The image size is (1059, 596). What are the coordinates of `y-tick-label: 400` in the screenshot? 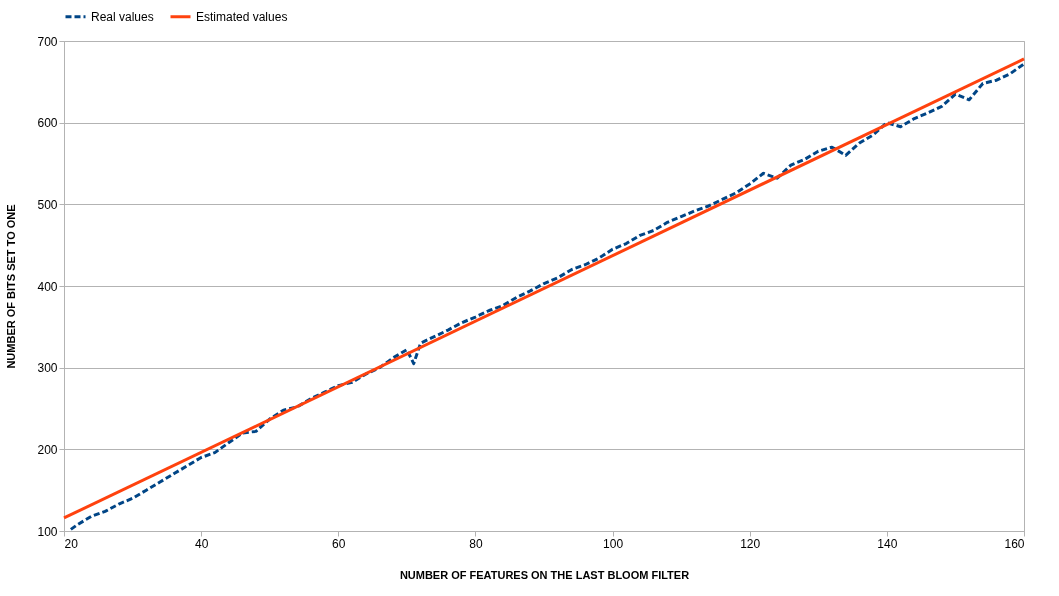 It's located at (47, 286).